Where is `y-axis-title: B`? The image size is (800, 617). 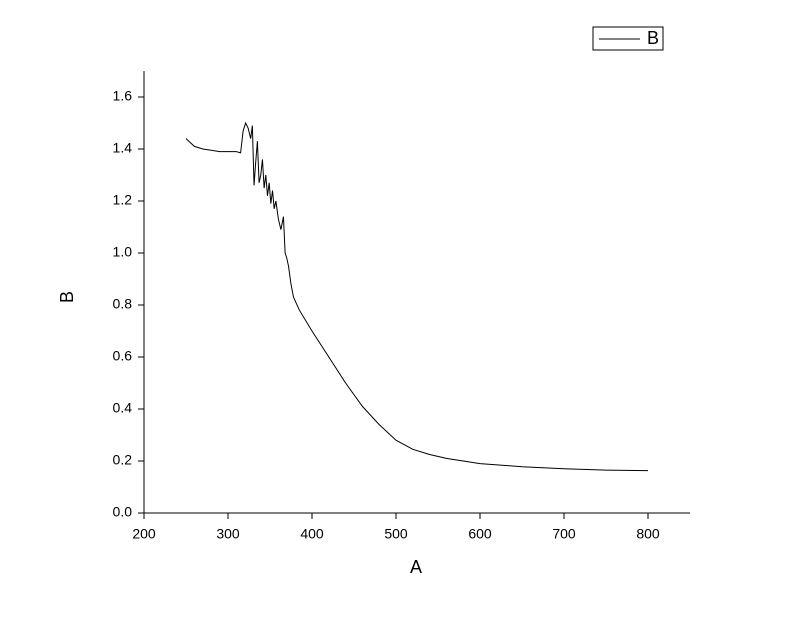 y-axis-title: B is located at coordinates (67, 297).